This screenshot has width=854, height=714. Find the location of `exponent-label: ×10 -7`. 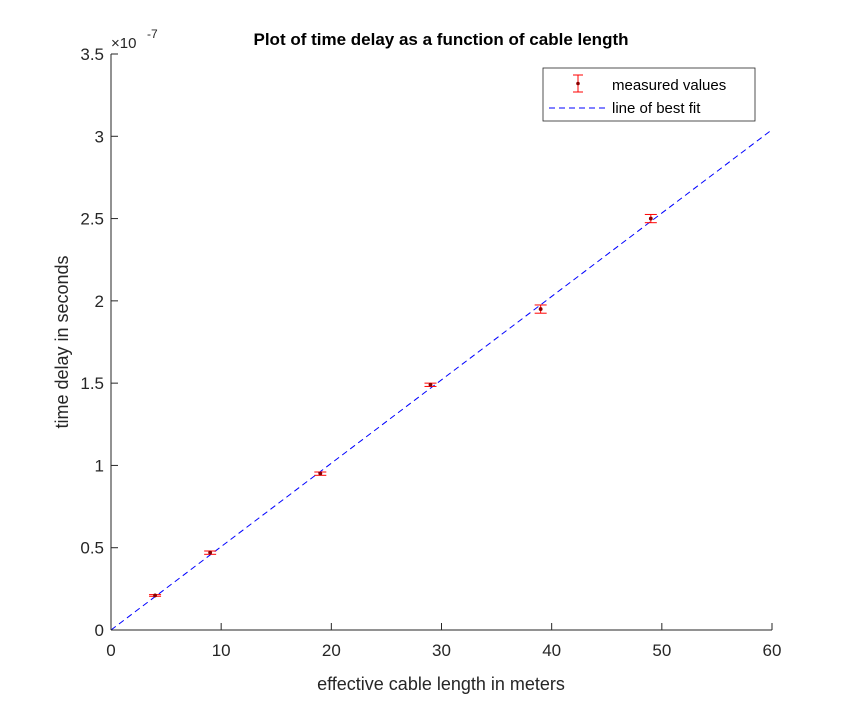

exponent-label: ×10 -7 is located at coordinates (134, 39).